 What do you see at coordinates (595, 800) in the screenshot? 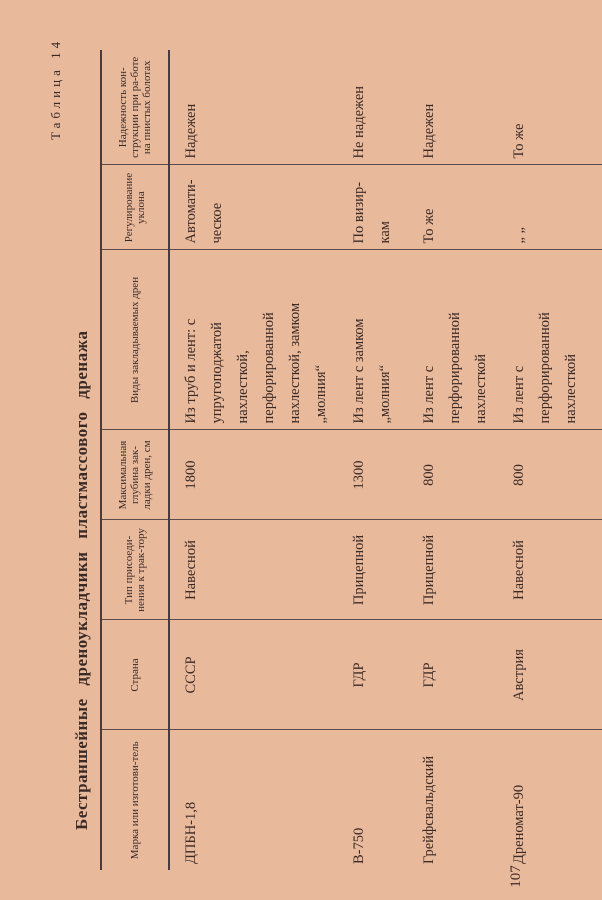
I see `table-cell: С. Walton LTD` at bounding box center [595, 800].